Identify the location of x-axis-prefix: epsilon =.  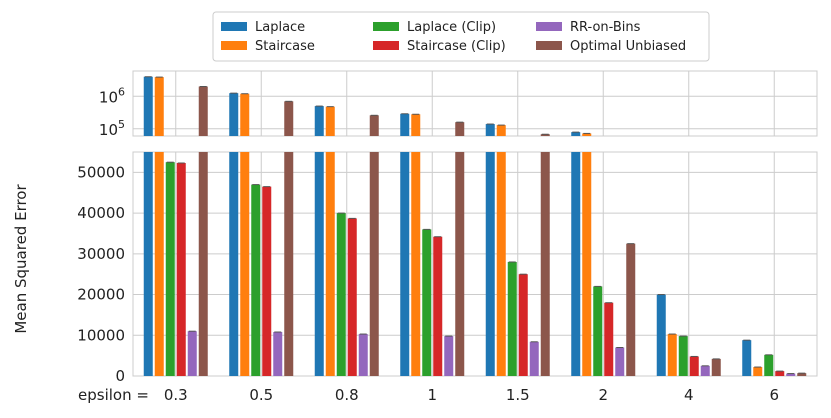
(113, 395).